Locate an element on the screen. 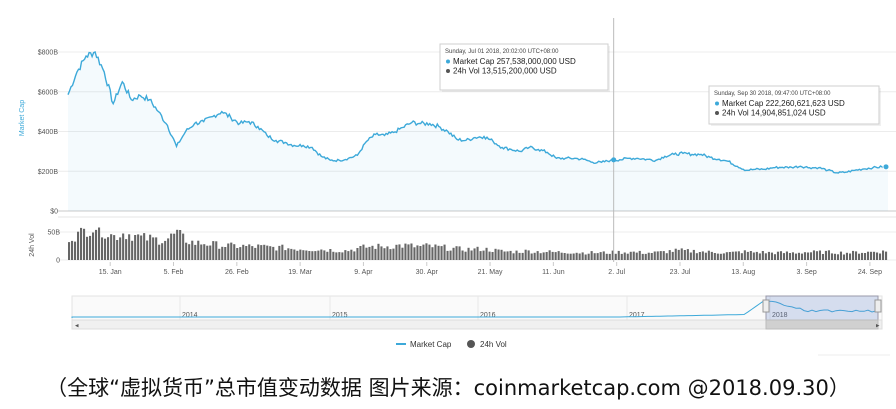 This screenshot has height=409, width=896. navigator-handle-right is located at coordinates (878, 306).